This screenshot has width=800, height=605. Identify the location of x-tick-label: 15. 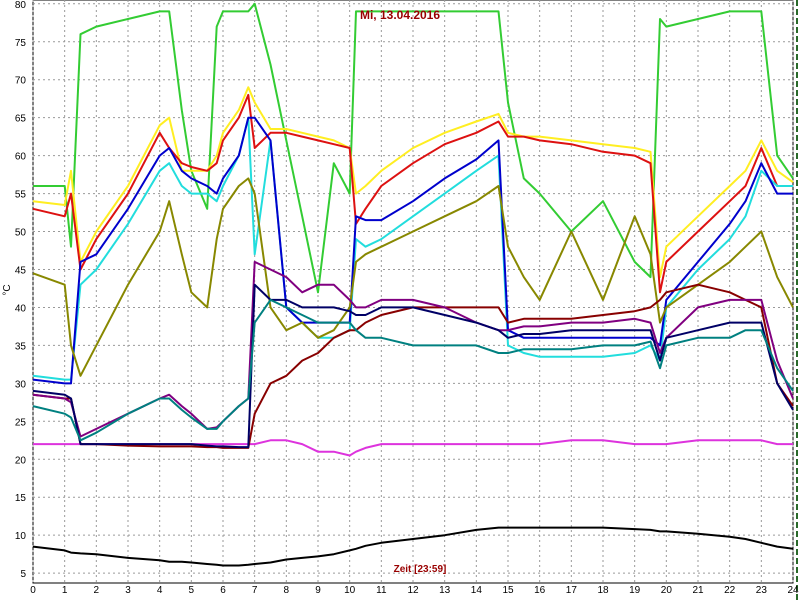
(508, 590).